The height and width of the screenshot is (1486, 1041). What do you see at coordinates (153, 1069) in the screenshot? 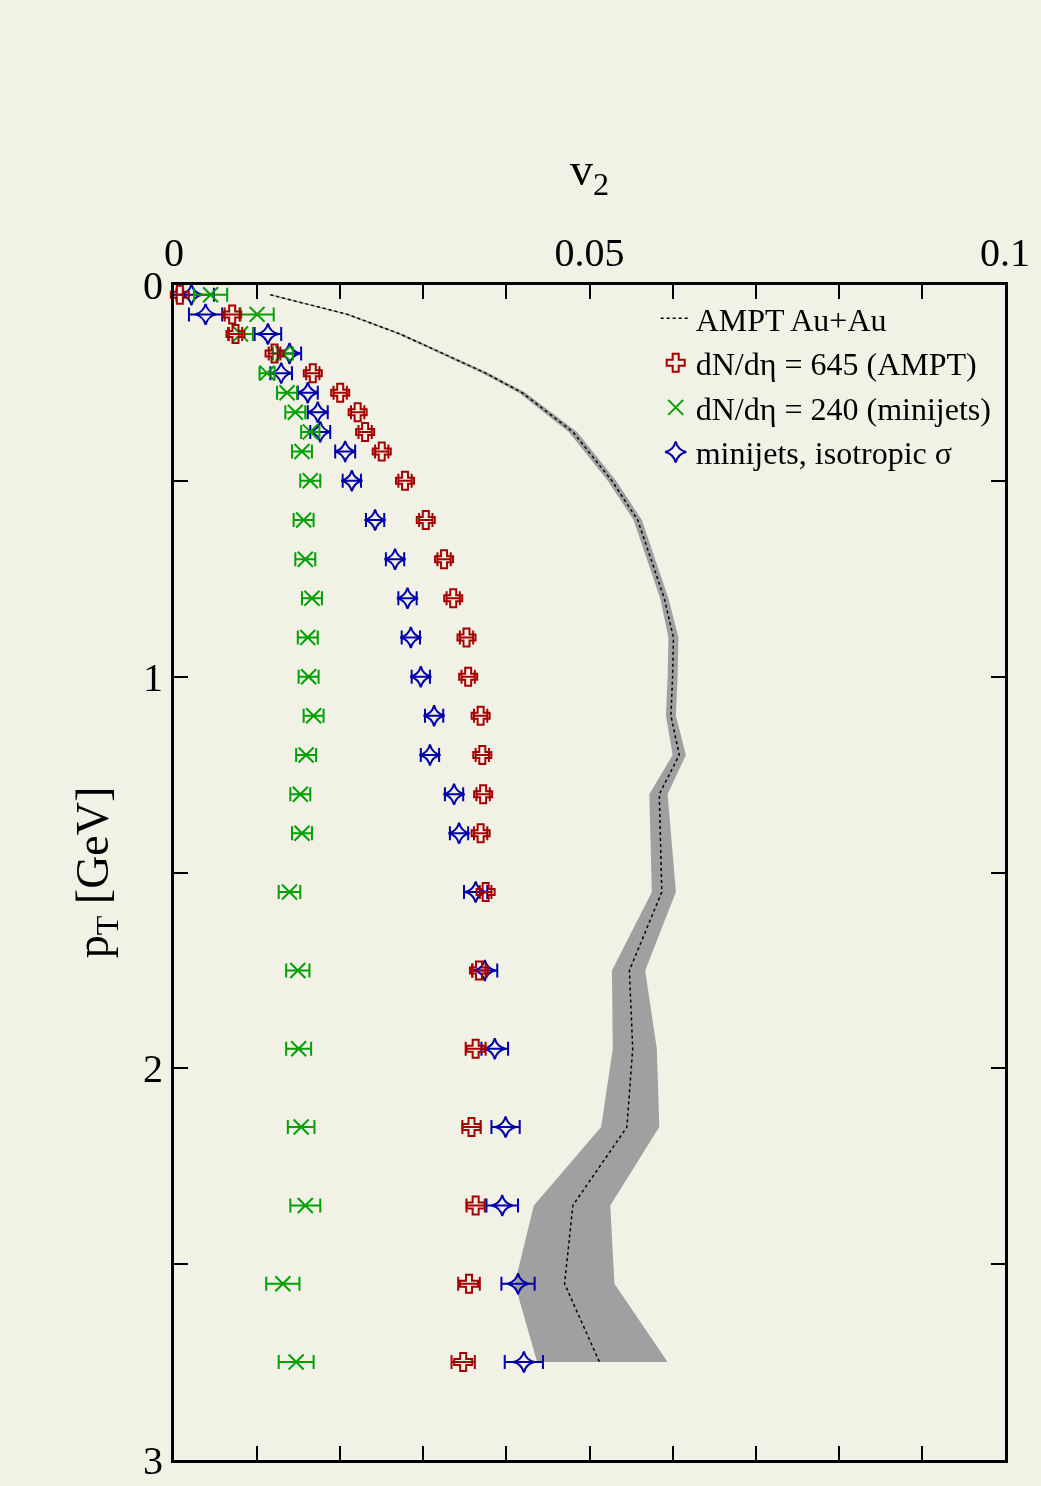
I see `y-tick-label: 2` at bounding box center [153, 1069].